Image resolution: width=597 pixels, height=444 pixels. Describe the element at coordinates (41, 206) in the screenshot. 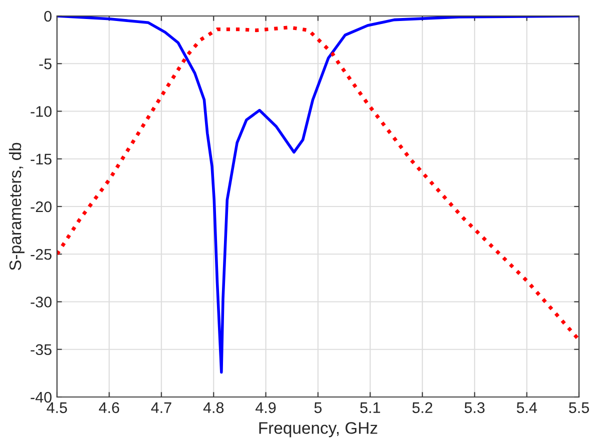

I see `y-tick-label: -20` at that location.